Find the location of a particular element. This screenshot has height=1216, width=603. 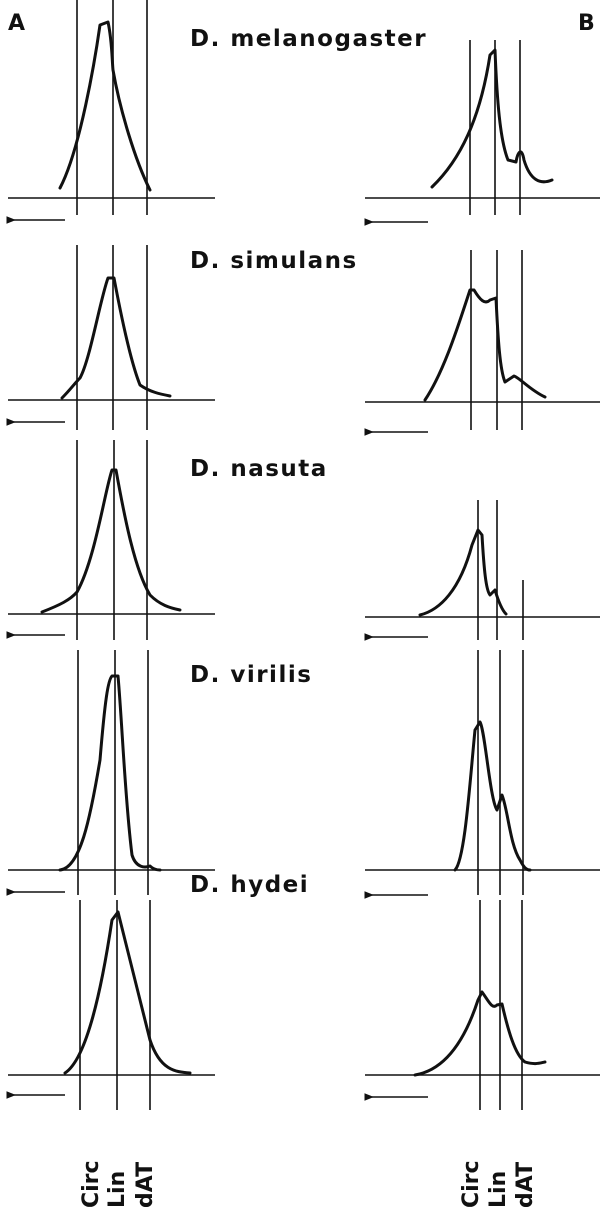

species-title: D. nasuta is located at coordinates (259, 469).